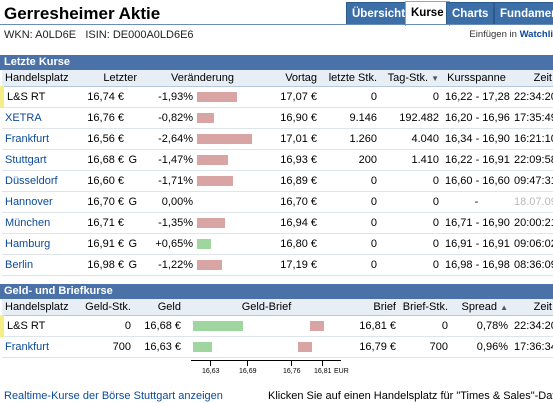 The width and height of the screenshot is (553, 403). What do you see at coordinates (425, 307) in the screenshot?
I see `col-brief-stk: Brief-Stk.` at bounding box center [425, 307].